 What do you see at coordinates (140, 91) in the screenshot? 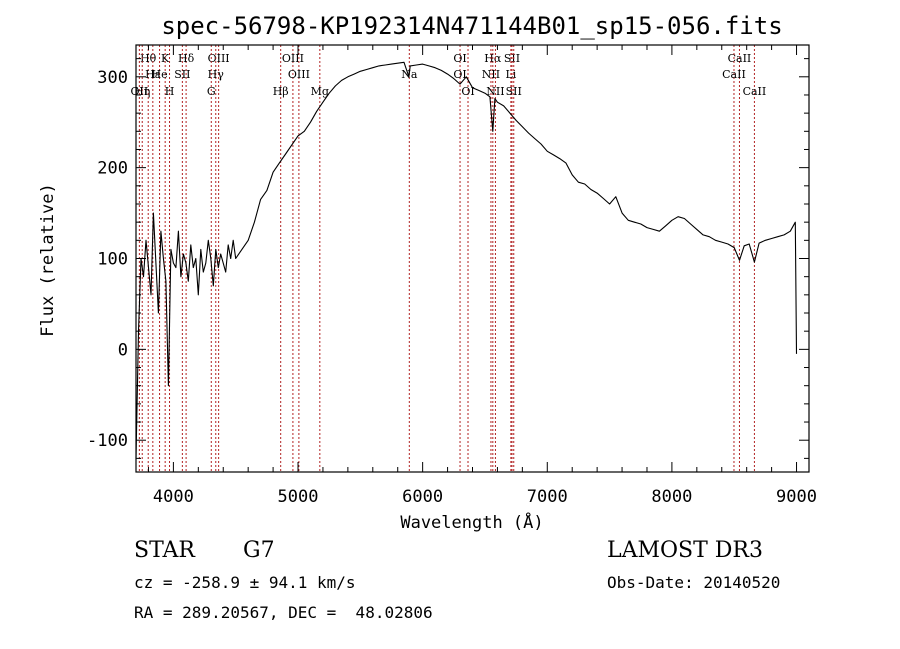
I see `line-label-bottom_row-0: OII` at bounding box center [140, 91].